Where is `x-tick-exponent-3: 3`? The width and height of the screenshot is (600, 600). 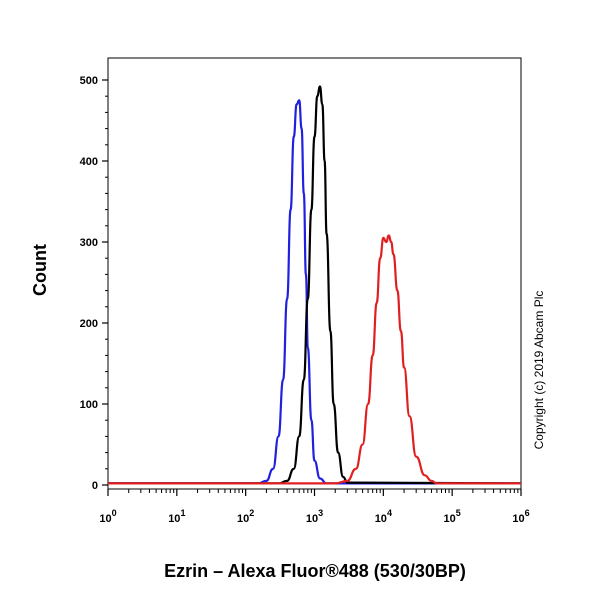 x-tick-exponent-3: 3 is located at coordinates (320, 513).